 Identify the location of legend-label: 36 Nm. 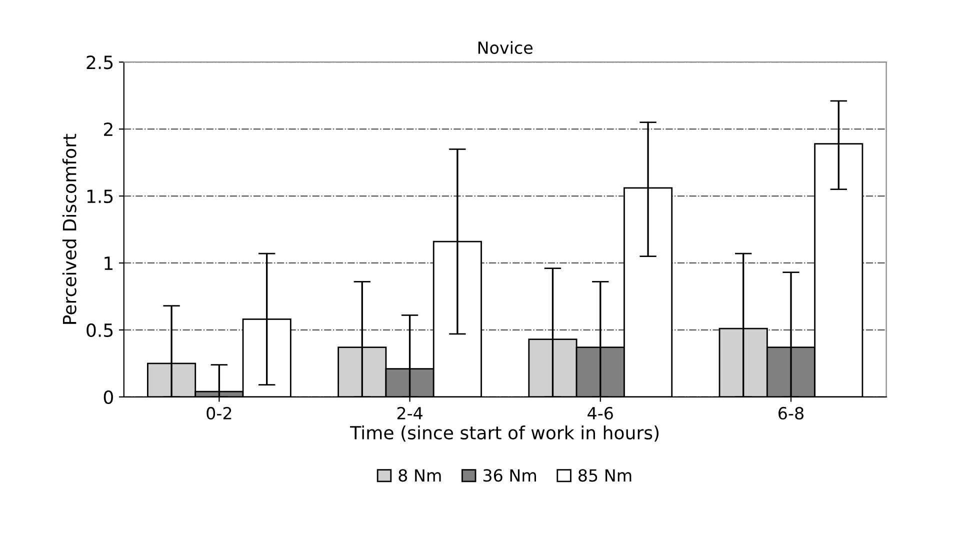
(509, 475).